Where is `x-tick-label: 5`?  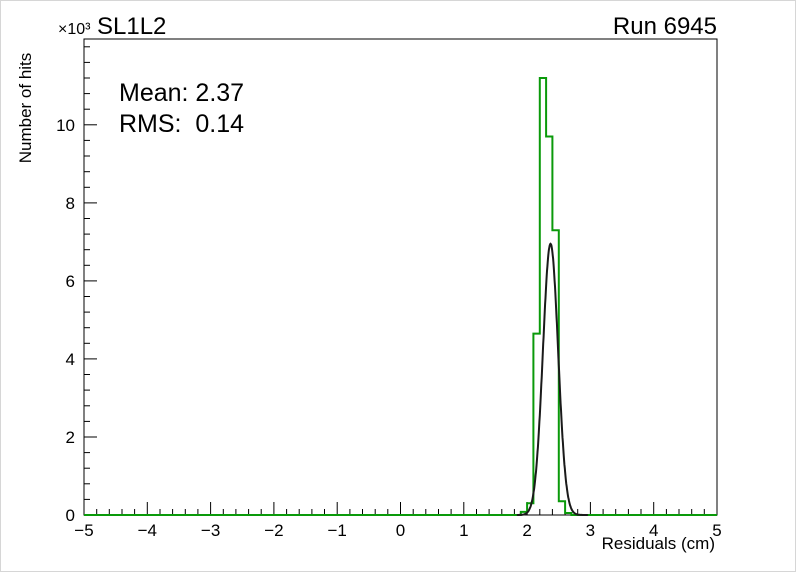
x-tick-label: 5 is located at coordinates (716, 530).